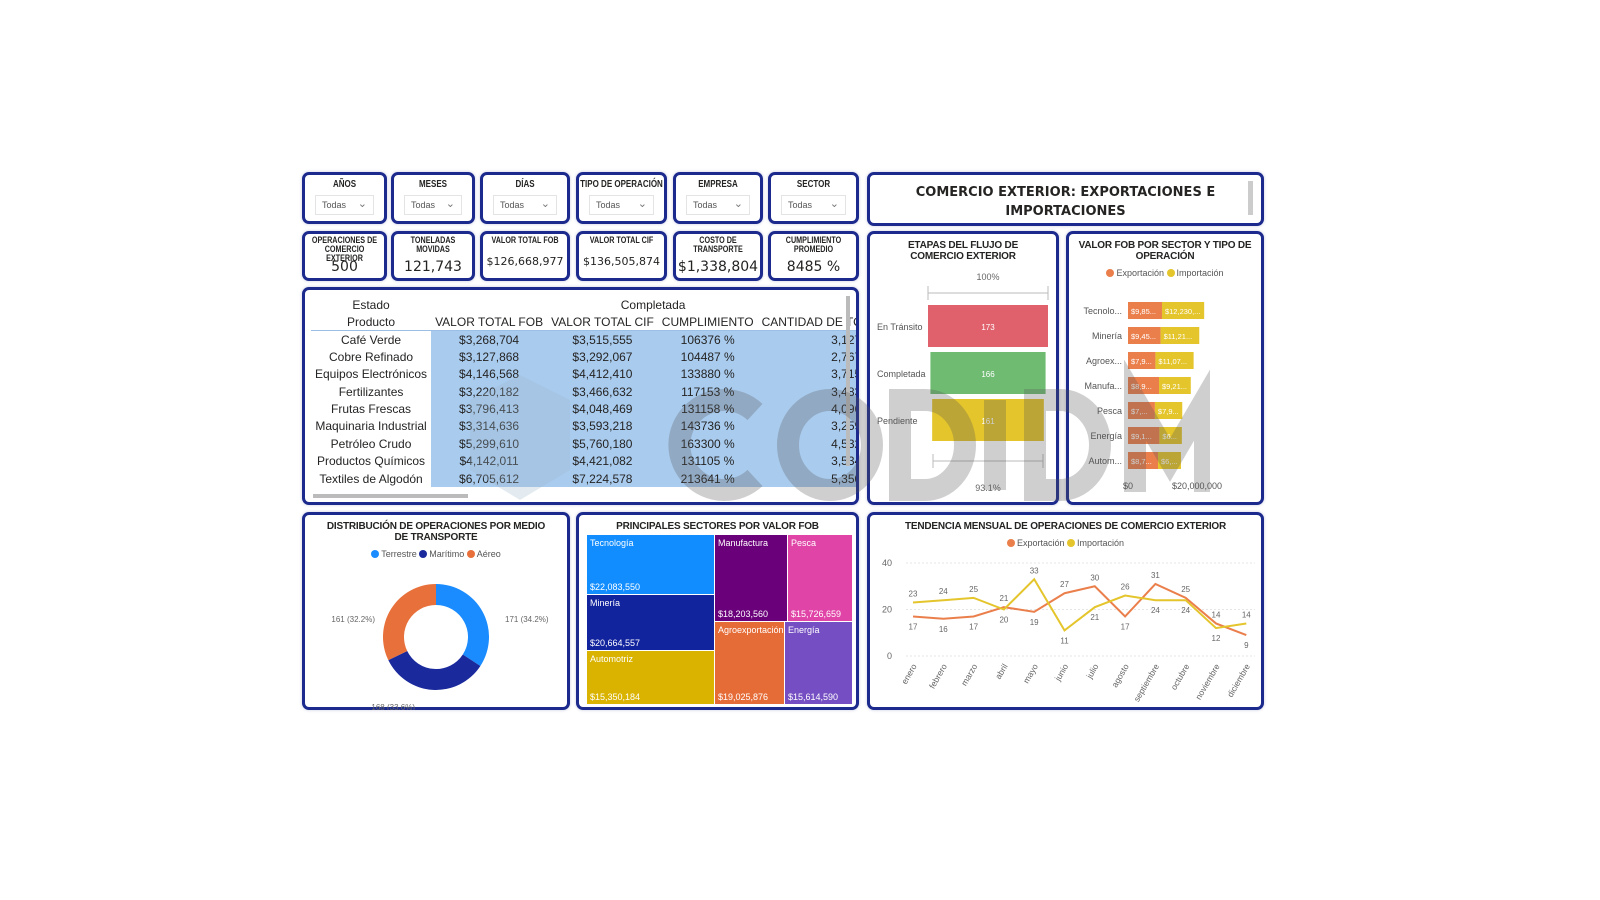 Image resolution: width=1600 pixels, height=900 pixels. Describe the element at coordinates (489, 461) in the screenshot. I see `value-cell: $4,142,011` at that location.